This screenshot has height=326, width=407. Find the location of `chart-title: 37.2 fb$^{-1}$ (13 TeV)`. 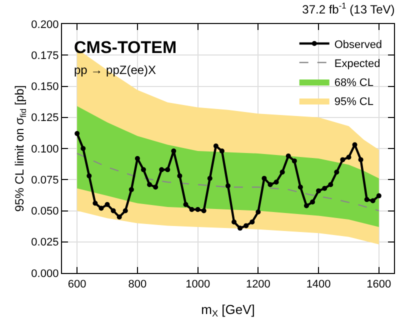

chart-title: 37.2 fb$^{-1}$ (13 TeV) is located at coordinates (348, 8).